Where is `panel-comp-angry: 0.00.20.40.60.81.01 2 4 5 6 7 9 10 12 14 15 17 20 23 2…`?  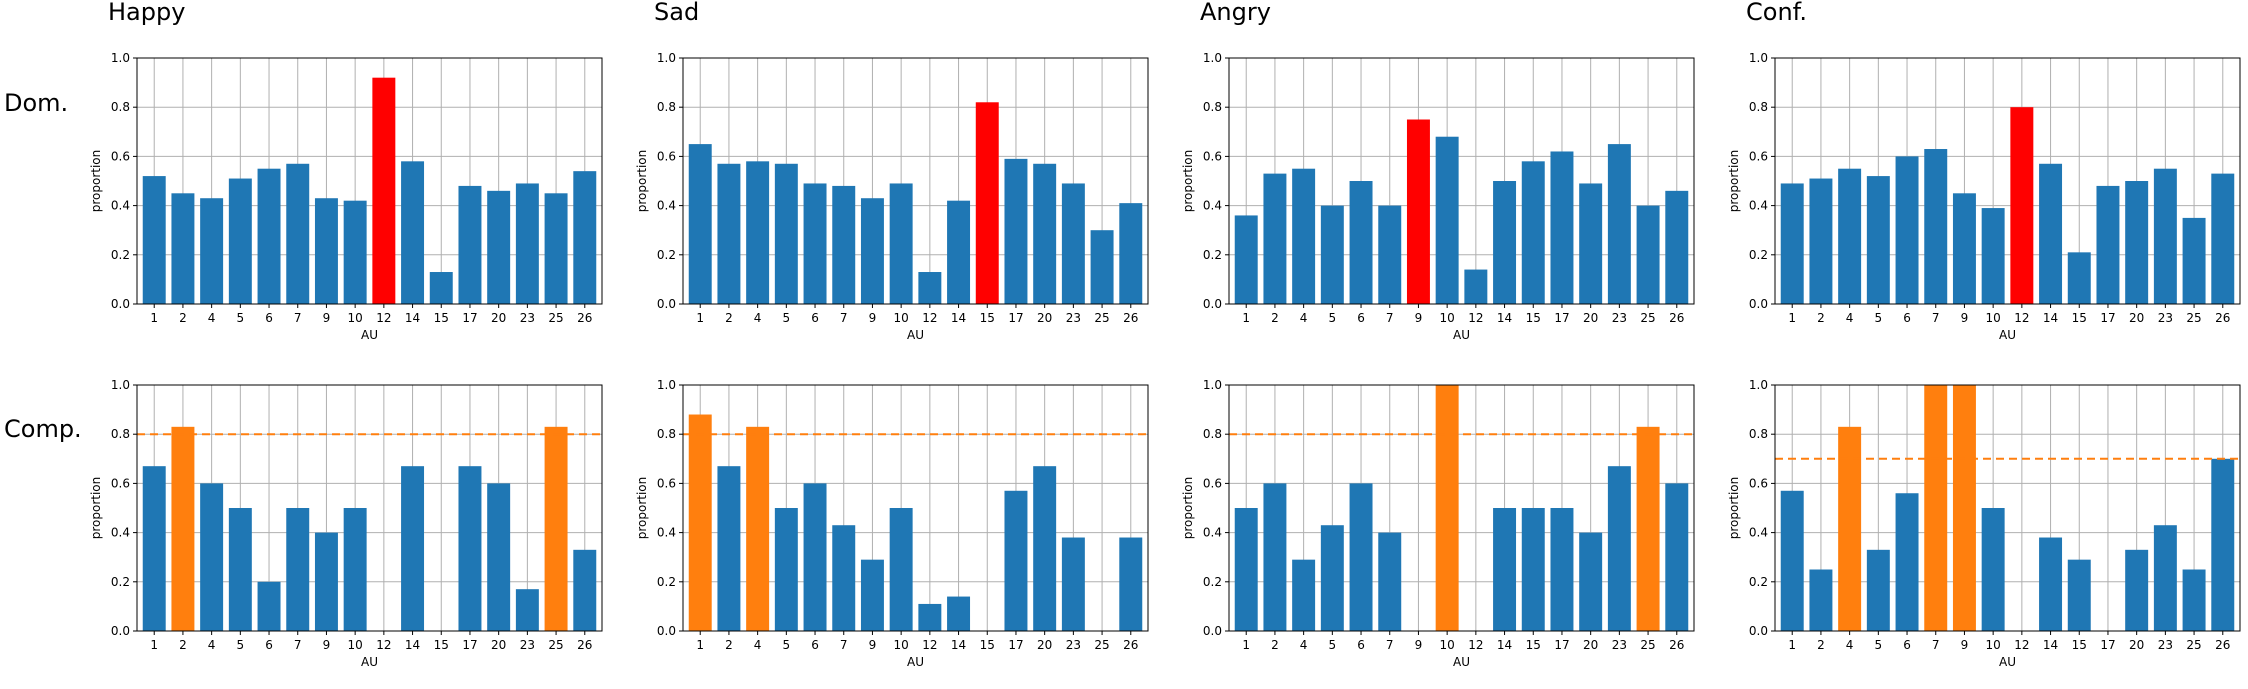 panel-comp-angry: 0.00.20.40.60.81.01 2 4 5 6 7 9 10 12 14 15 17 20 23 2… is located at coordinates (1438, 523).